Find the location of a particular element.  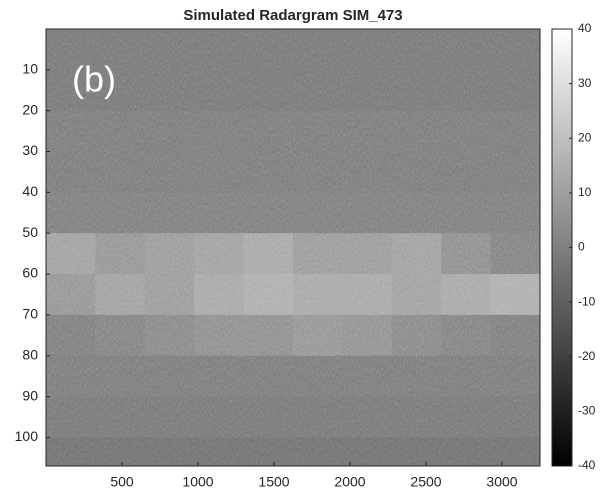

x-tick-label: 2500 is located at coordinates (425, 482).